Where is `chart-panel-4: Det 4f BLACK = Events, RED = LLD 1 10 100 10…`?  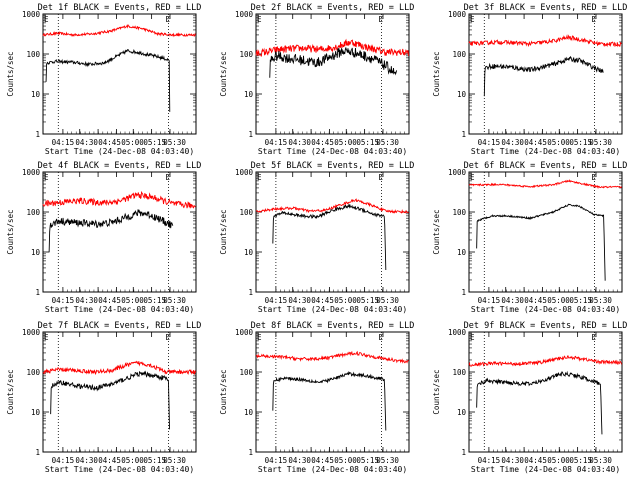 chart-panel-4: Det 4f BLACK = Events, RED = LLD 1 10 100 10… is located at coordinates (103, 237).